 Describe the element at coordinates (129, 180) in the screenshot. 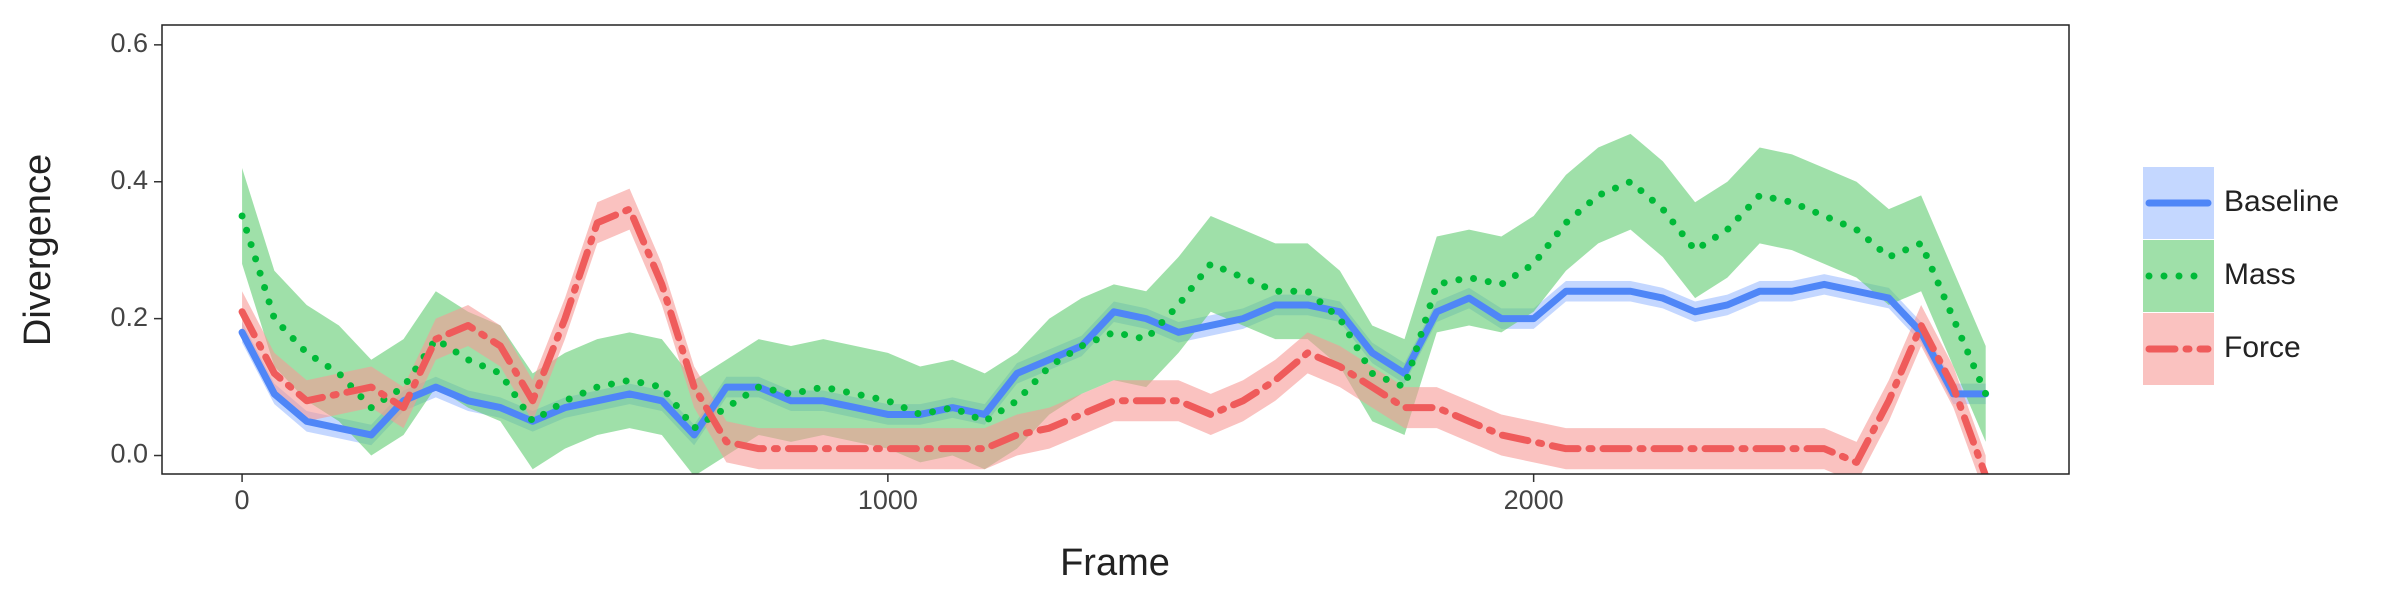

I see `y-tick-label: 0.4` at that location.